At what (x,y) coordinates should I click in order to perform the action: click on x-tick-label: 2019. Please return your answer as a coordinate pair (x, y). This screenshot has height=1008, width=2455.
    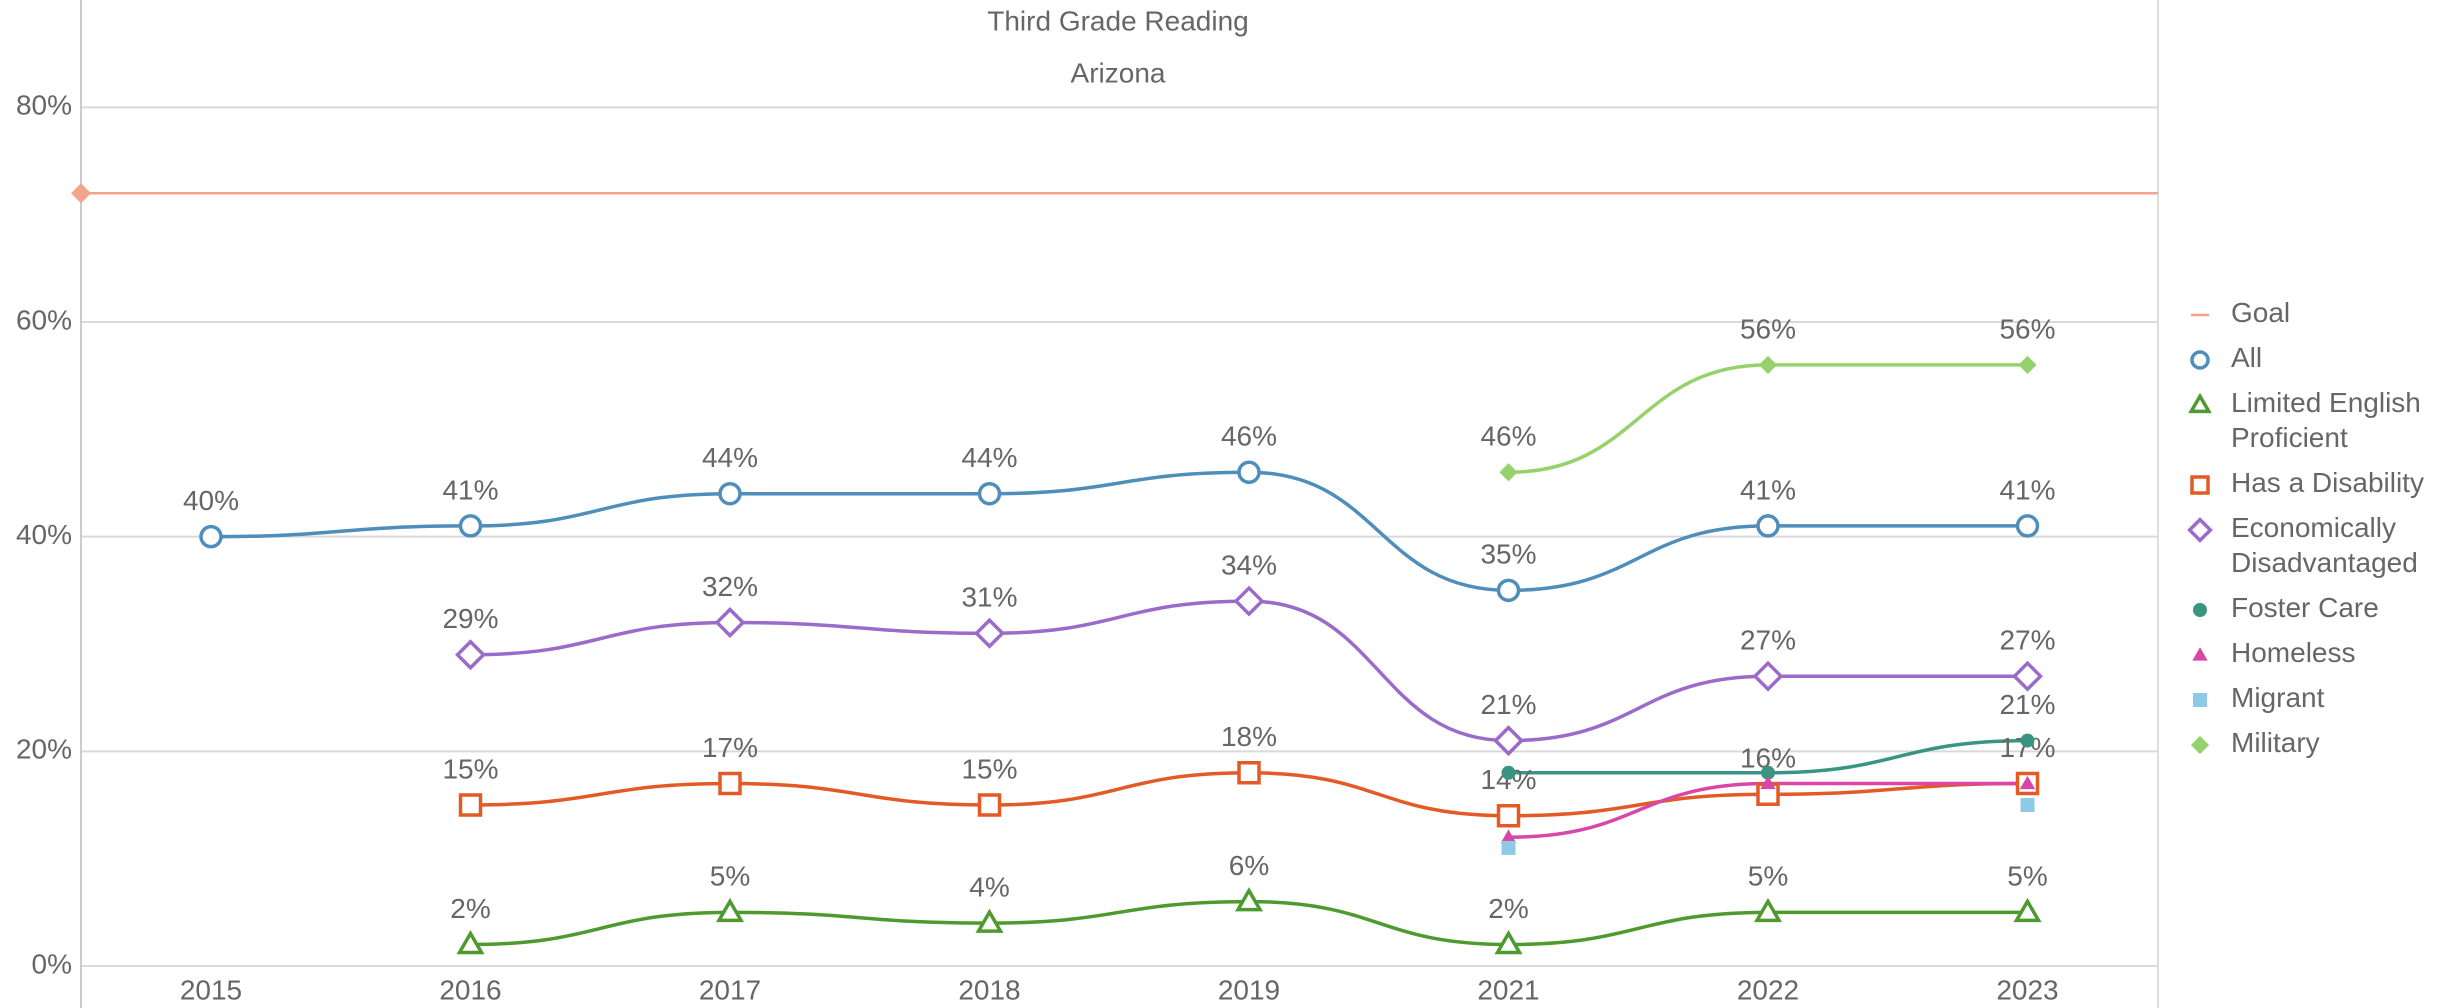
    Looking at the image, I should click on (1249, 989).